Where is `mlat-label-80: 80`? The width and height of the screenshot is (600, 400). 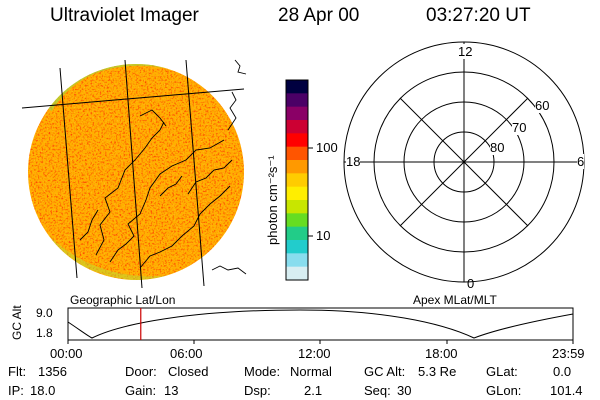 mlat-label-80: 80 is located at coordinates (497, 147).